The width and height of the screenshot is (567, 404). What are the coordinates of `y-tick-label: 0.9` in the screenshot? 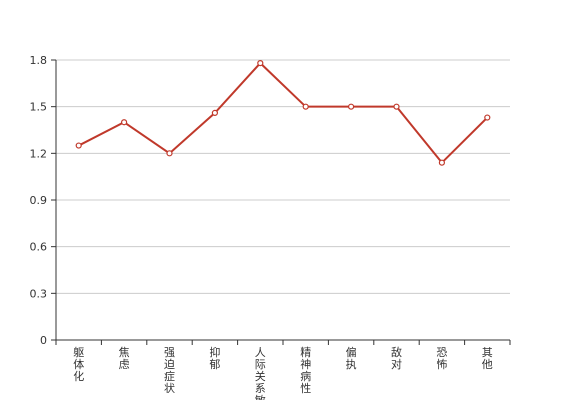 It's located at (39, 200).